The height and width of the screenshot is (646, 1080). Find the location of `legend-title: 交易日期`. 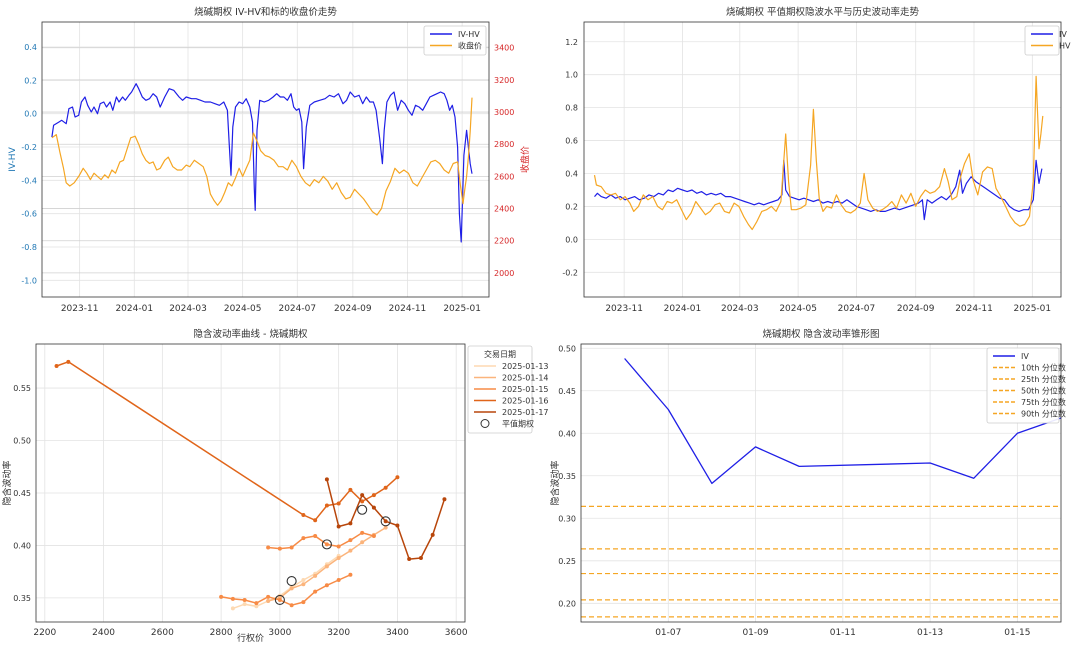

legend-title: 交易日期 is located at coordinates (500, 354).